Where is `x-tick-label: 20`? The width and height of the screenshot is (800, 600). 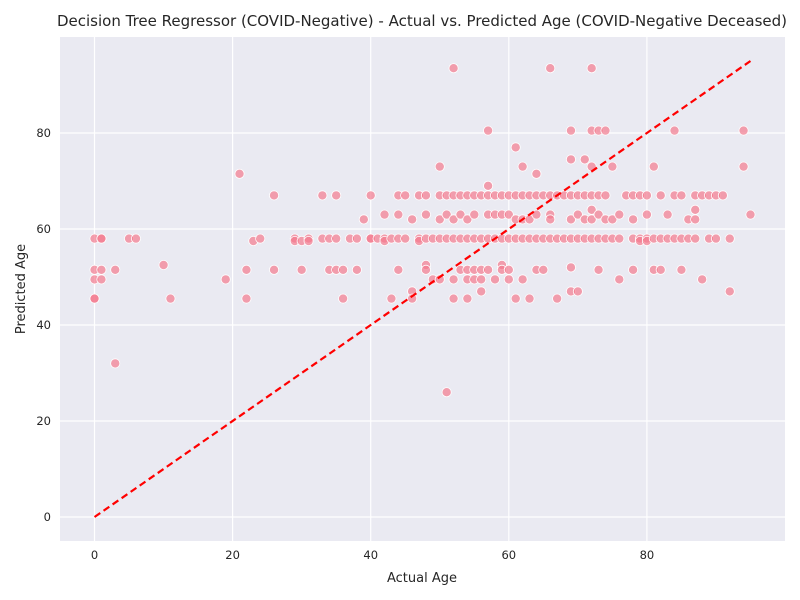 x-tick-label: 20 is located at coordinates (232, 555).